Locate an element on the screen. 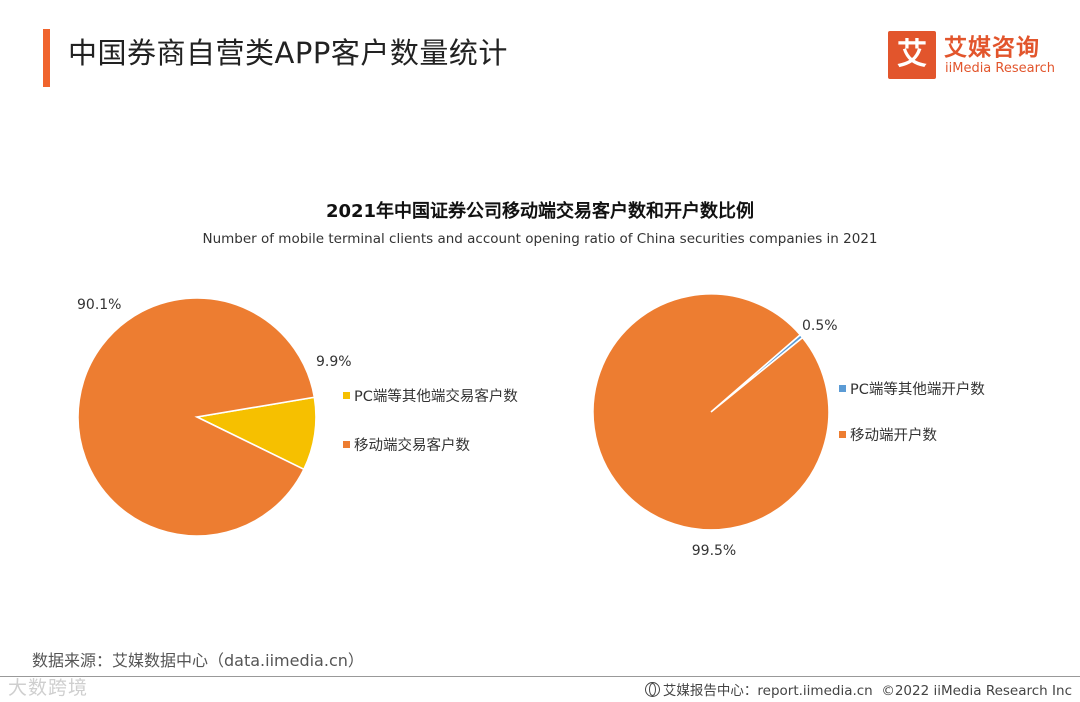 Image resolution: width=1080 pixels, height=702 pixels. logo-mark: 艾 is located at coordinates (912, 55).